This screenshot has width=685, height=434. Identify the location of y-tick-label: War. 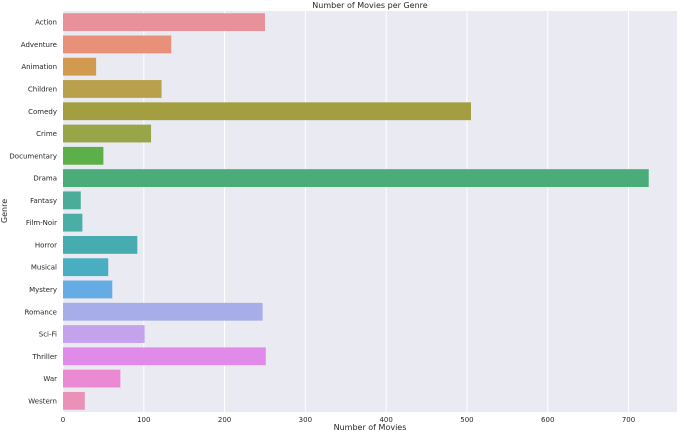
(50, 379).